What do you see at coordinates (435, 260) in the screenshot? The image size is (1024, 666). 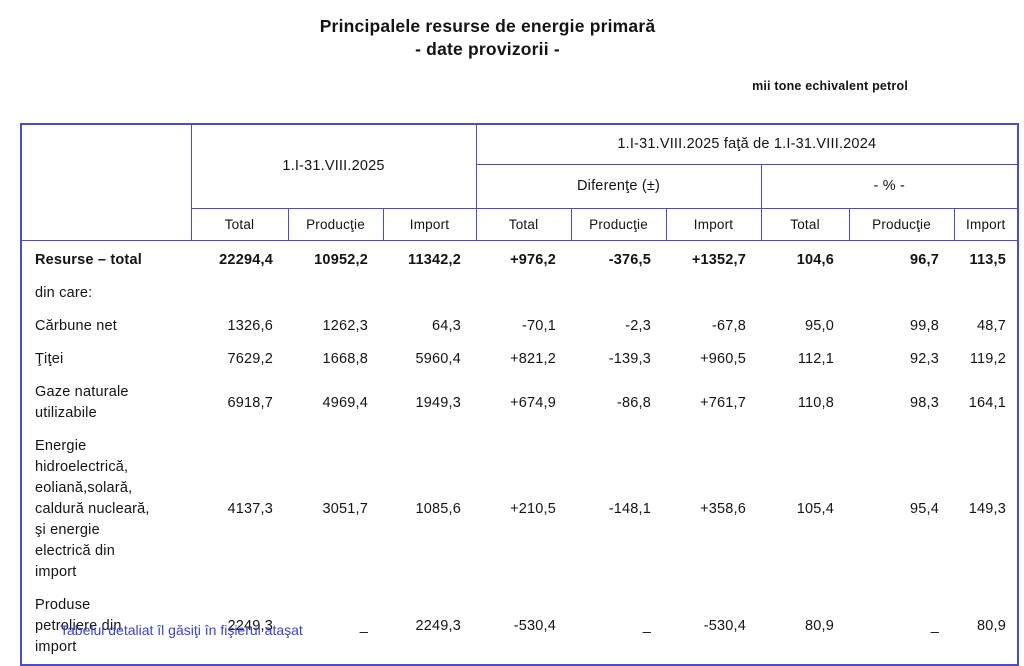 I see `value-cell: 11342,2` at bounding box center [435, 260].